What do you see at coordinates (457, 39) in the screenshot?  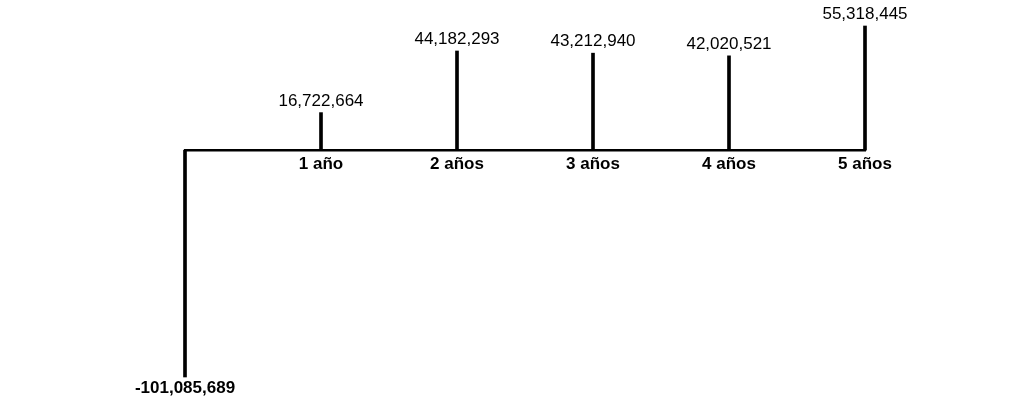 I see `data-label: 44,182,293` at bounding box center [457, 39].